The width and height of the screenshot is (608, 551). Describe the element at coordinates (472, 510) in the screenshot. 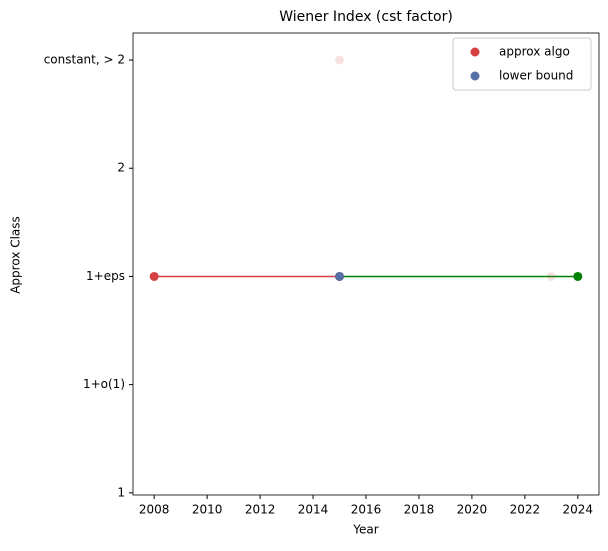

I see `x-tick-label: 2020` at that location.